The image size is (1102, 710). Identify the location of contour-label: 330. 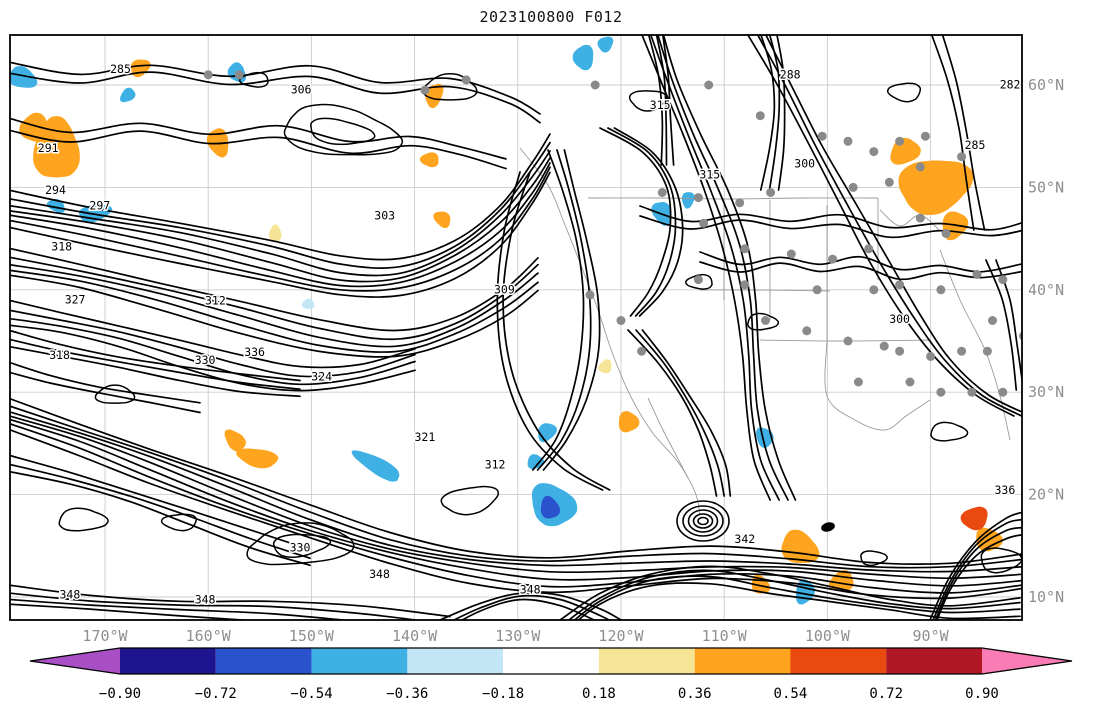
(300, 547).